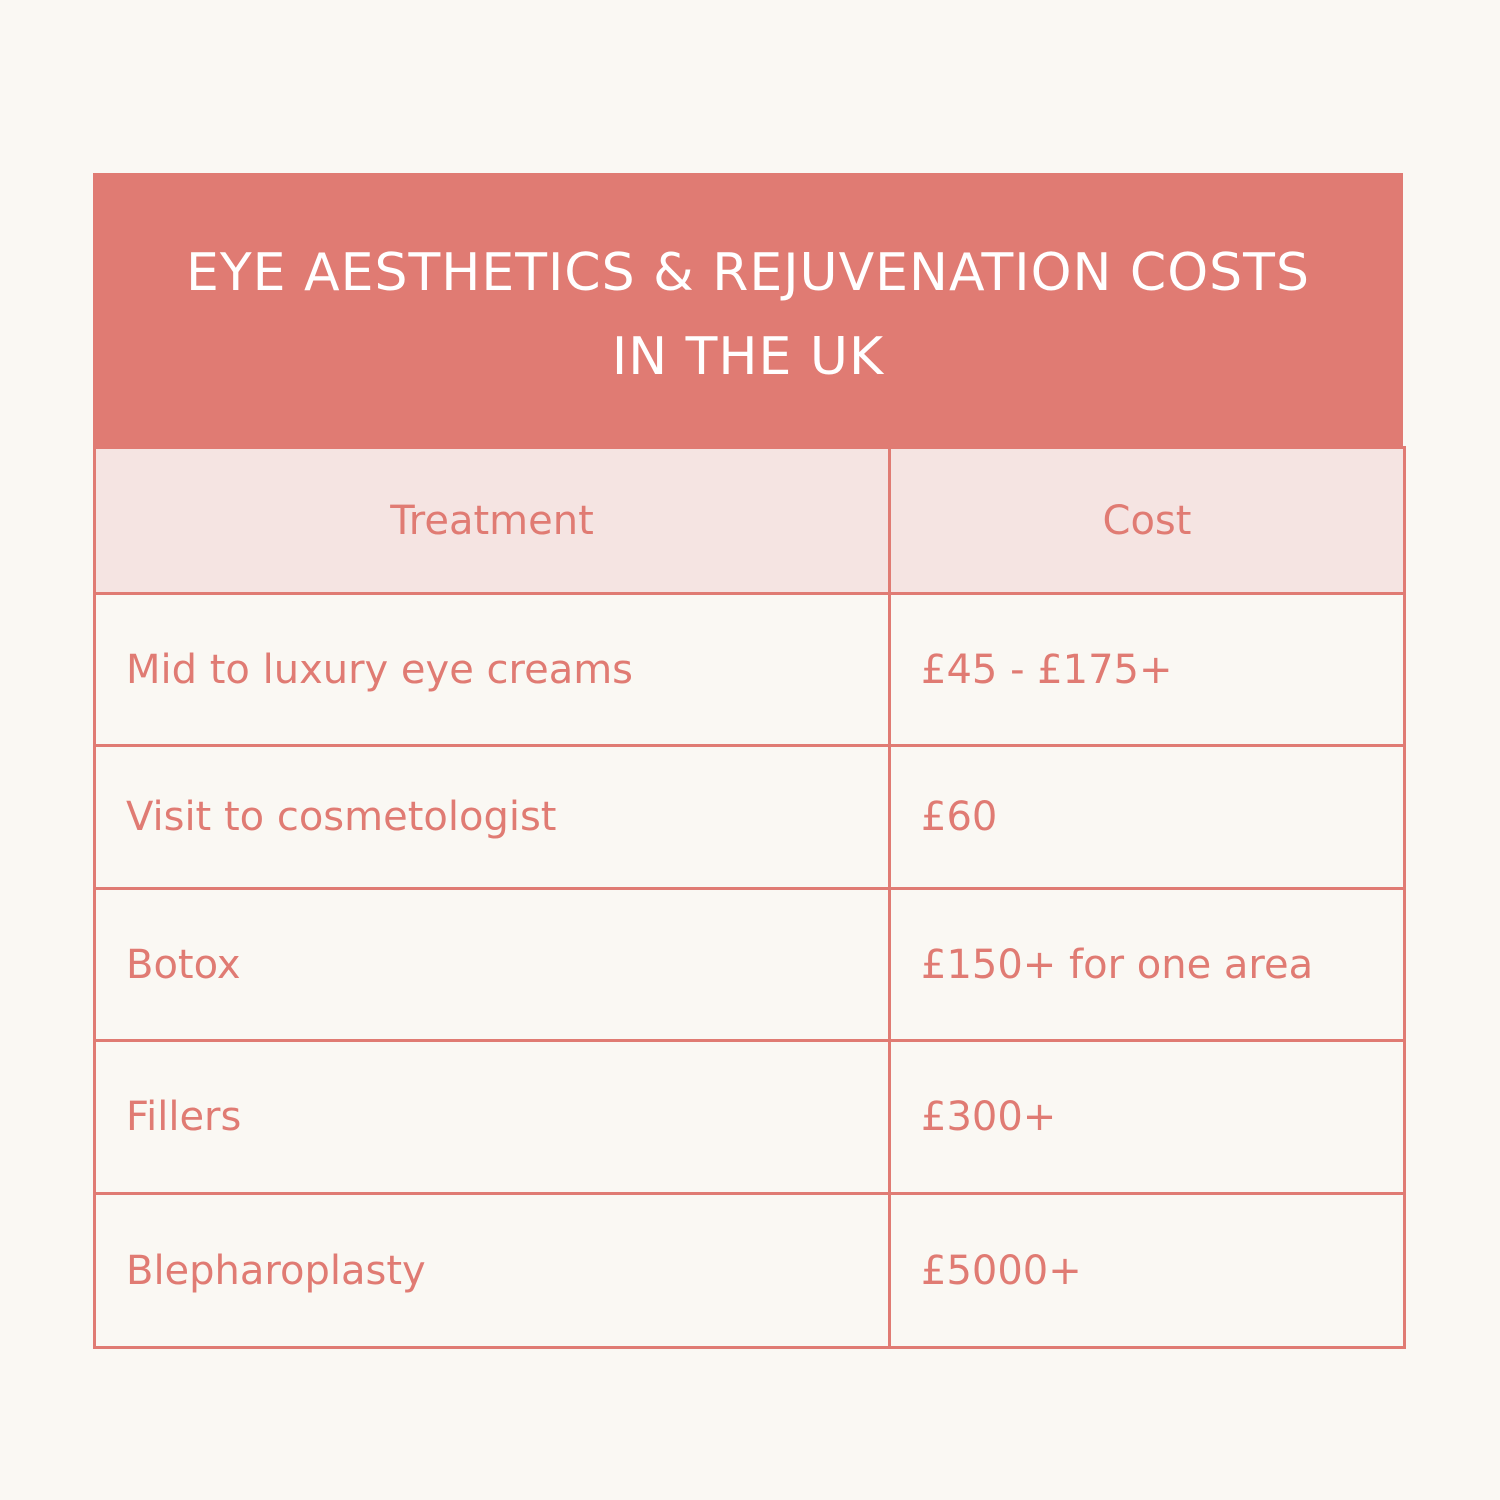  I want to click on treatment-cell: Botox, so click(492, 964).